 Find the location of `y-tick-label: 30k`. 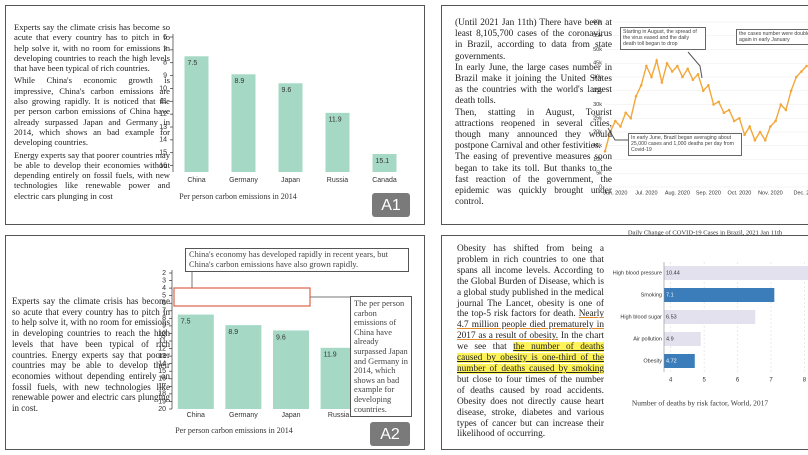

y-tick-label: 30k is located at coordinates (597, 105).